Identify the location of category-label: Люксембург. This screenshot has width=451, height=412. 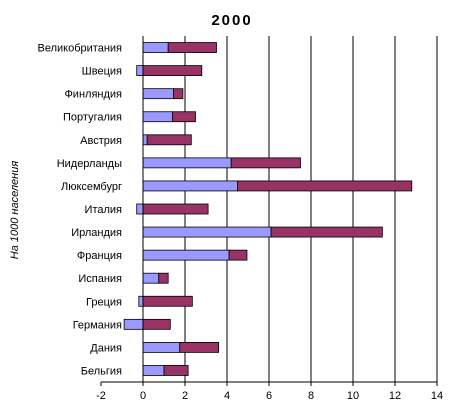
(91, 187).